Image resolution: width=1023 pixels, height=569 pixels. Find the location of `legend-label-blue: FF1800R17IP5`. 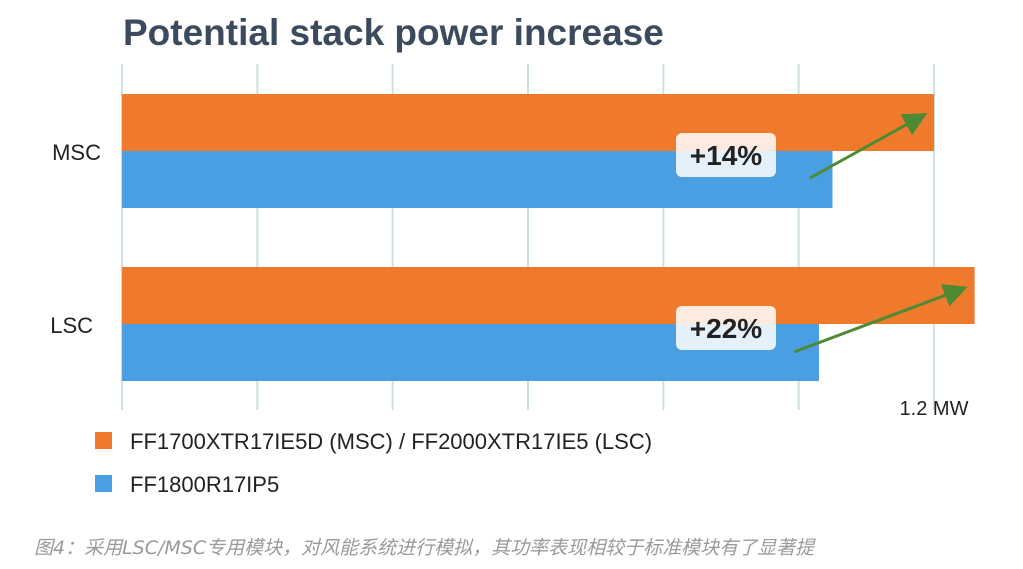

legend-label-blue: FF1800R17IP5 is located at coordinates (204, 484).